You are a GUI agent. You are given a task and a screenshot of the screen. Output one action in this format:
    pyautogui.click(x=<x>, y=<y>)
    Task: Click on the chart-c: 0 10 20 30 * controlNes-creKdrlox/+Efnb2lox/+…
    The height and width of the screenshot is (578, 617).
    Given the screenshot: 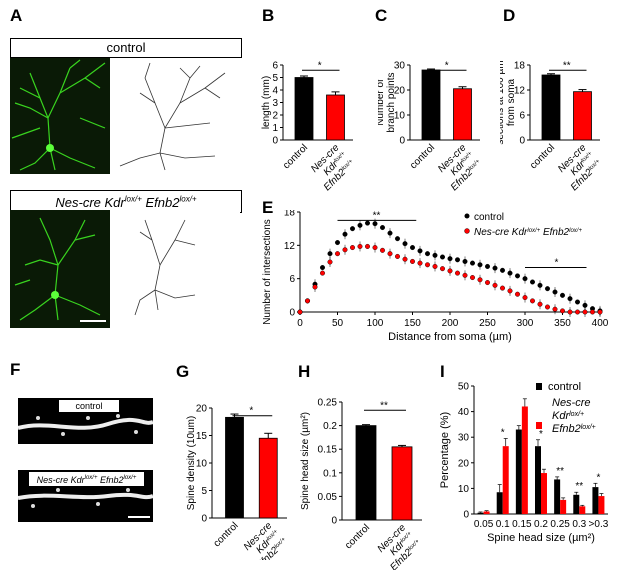 What is the action you would take?
    pyautogui.click(x=430, y=126)
    